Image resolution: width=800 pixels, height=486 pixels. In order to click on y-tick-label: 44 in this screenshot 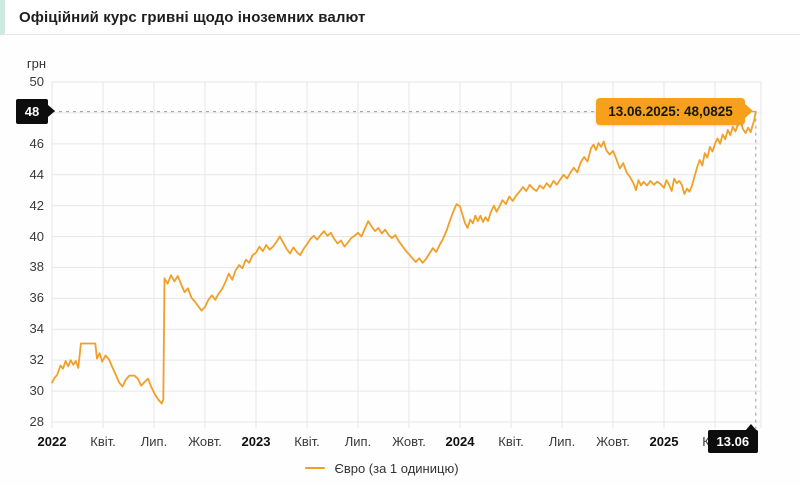, I will do `click(36, 174)`.